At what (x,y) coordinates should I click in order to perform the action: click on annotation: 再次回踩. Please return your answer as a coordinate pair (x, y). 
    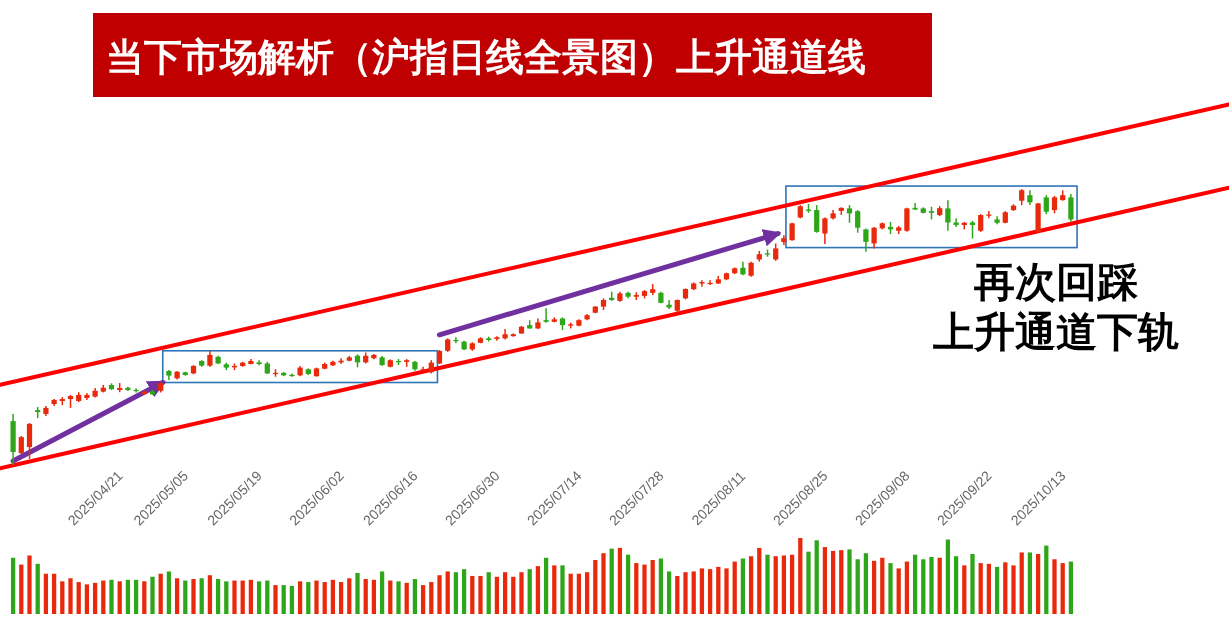
    Looking at the image, I should click on (1056, 282).